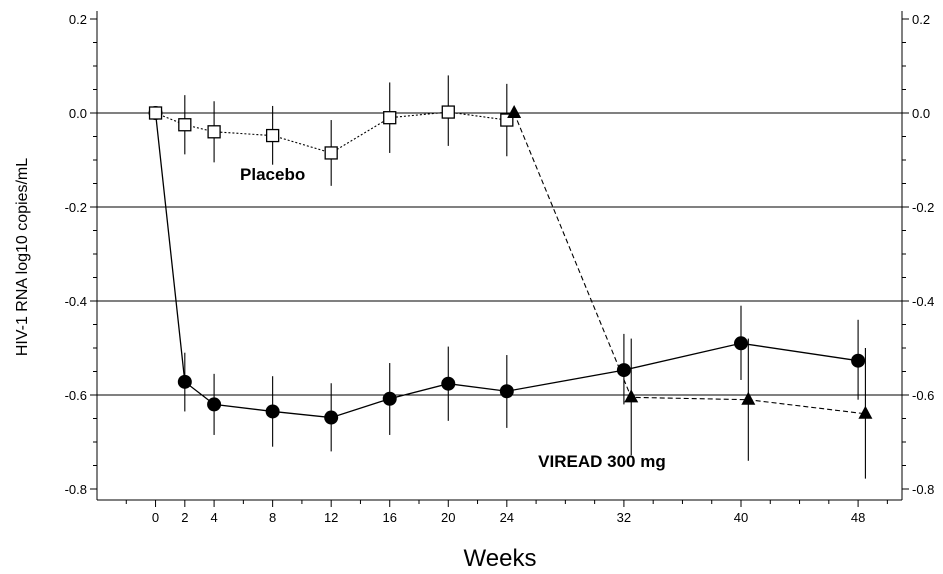 The width and height of the screenshot is (943, 574). What do you see at coordinates (389, 517) in the screenshot?
I see `x-tick-label: 16` at bounding box center [389, 517].